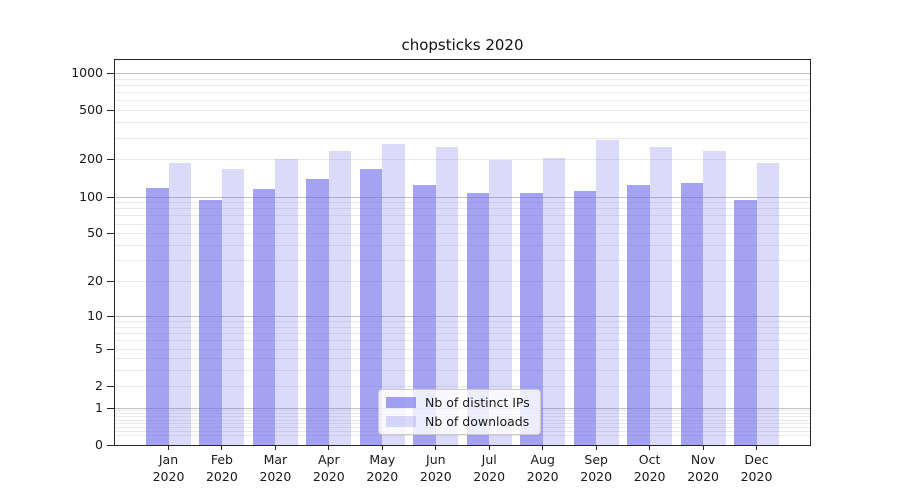 This screenshot has width=900, height=500. What do you see at coordinates (95, 280) in the screenshot?
I see `y-tick-label: 20` at bounding box center [95, 280].